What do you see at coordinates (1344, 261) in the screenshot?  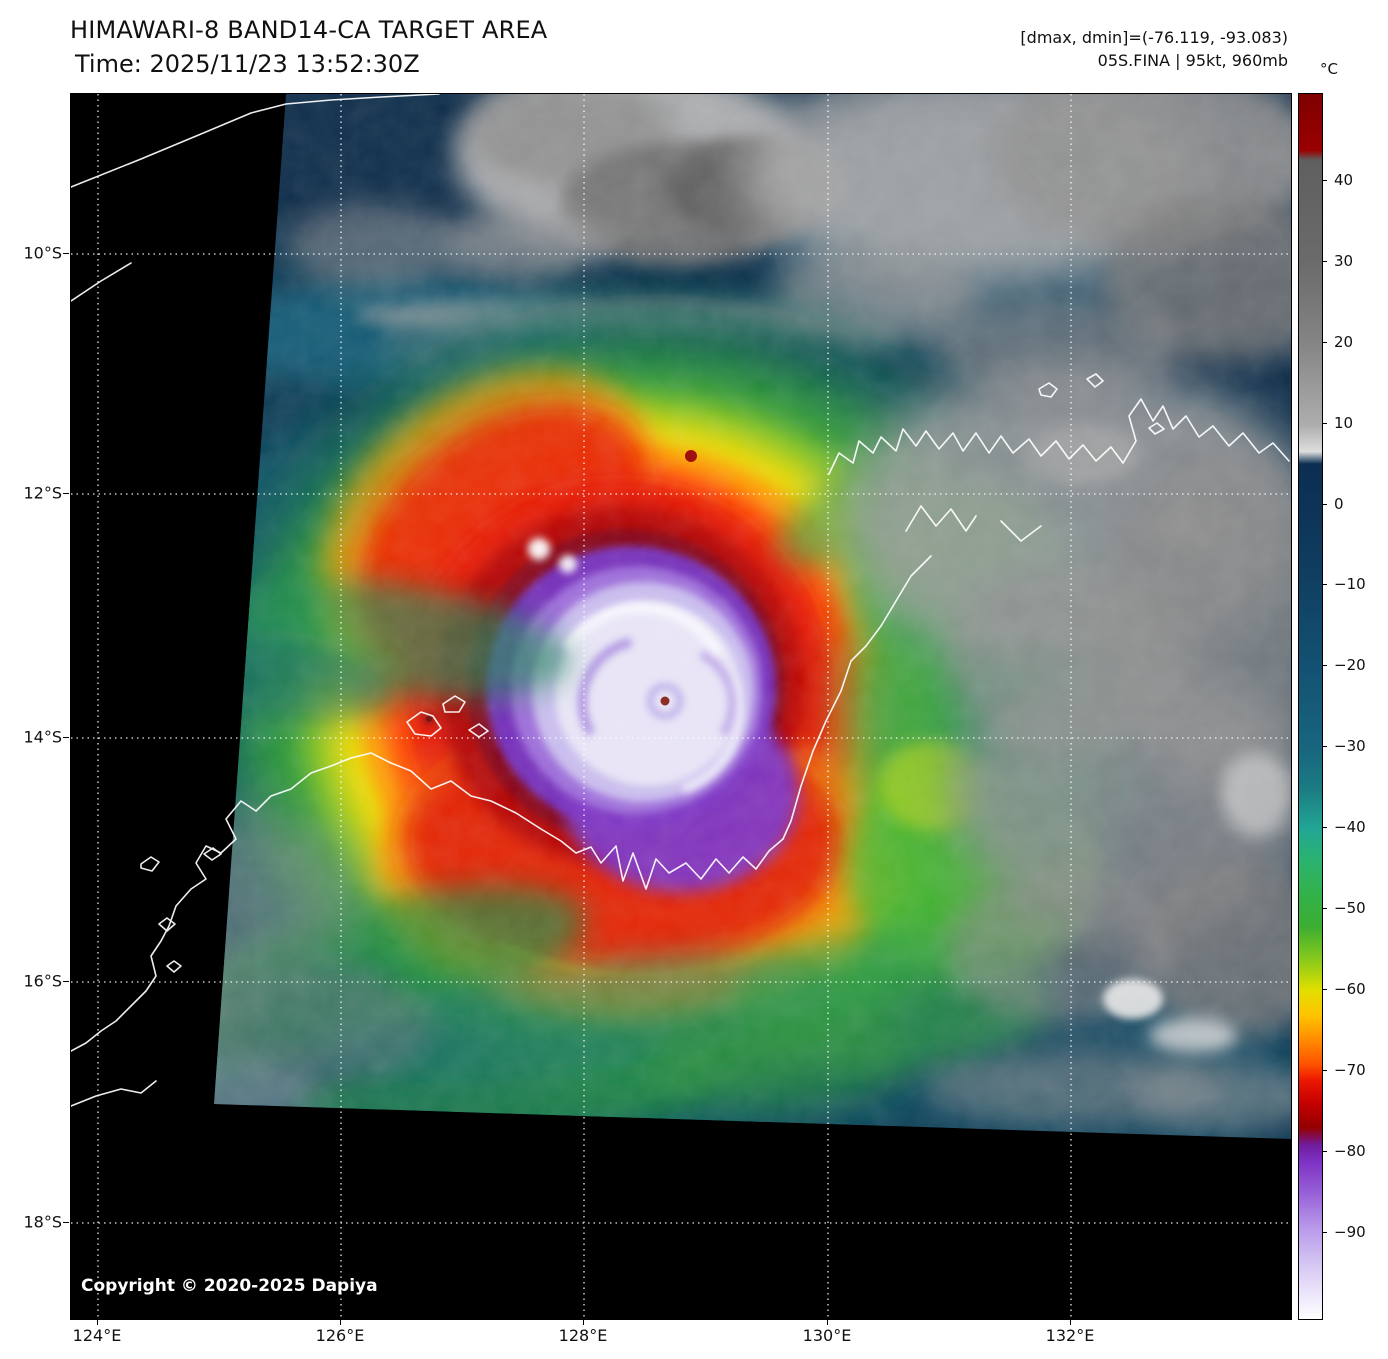 I see `colorbar-label-30: 30` at bounding box center [1344, 261].